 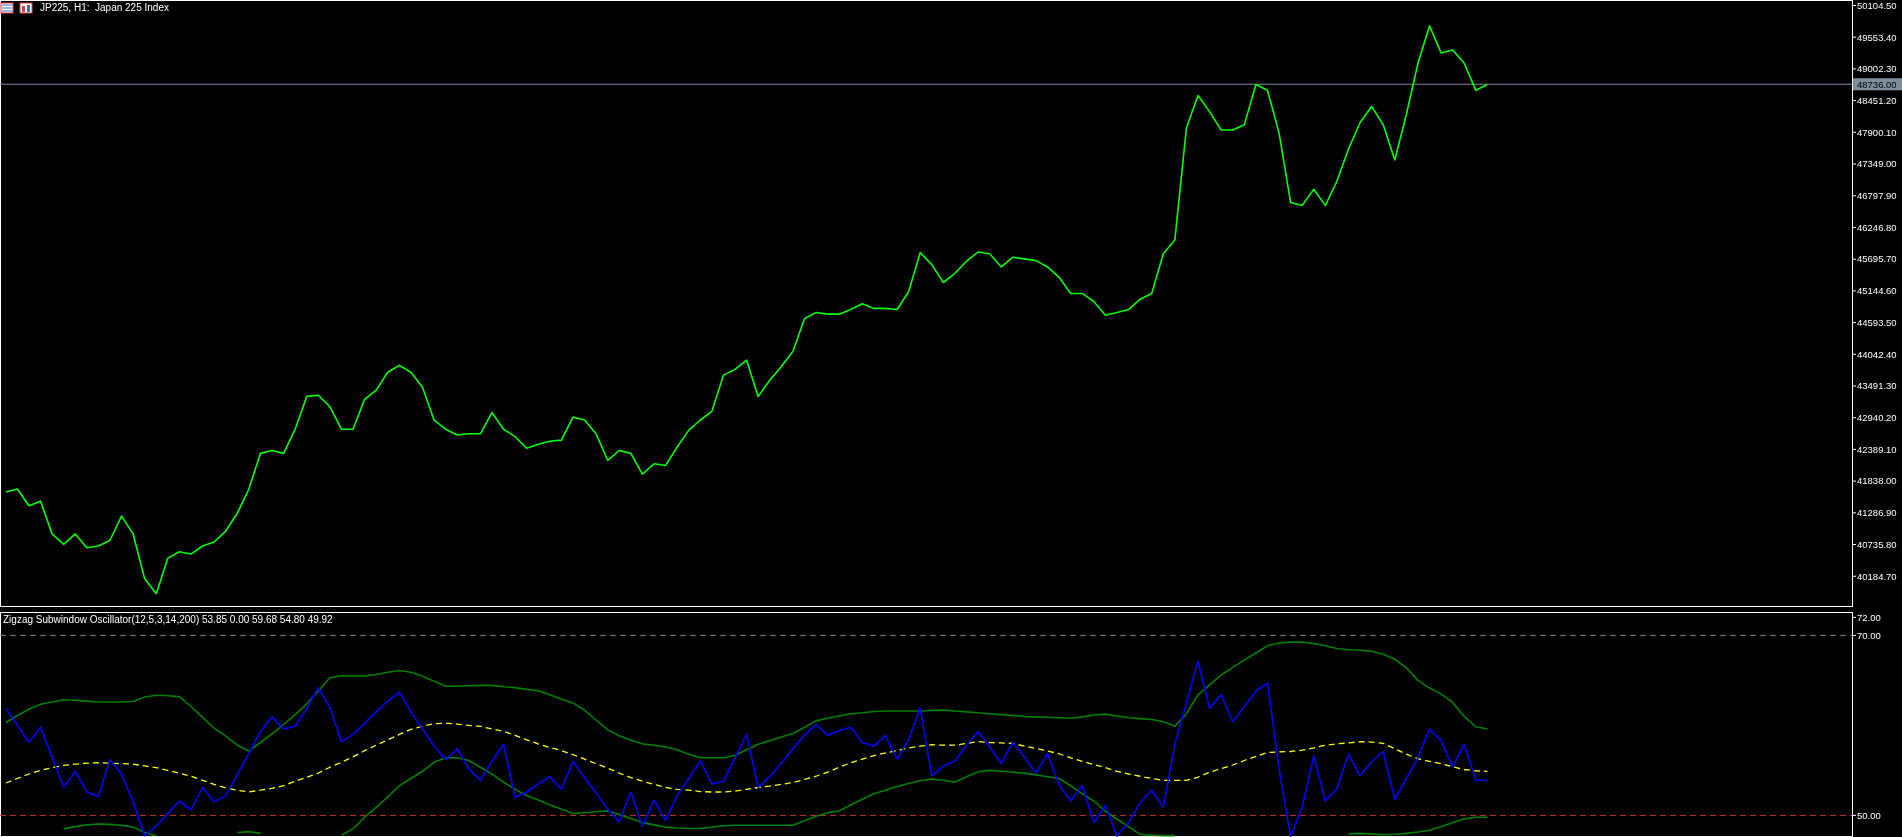 What do you see at coordinates (1877, 513) in the screenshot?
I see `y-tick-label: 41286.90` at bounding box center [1877, 513].